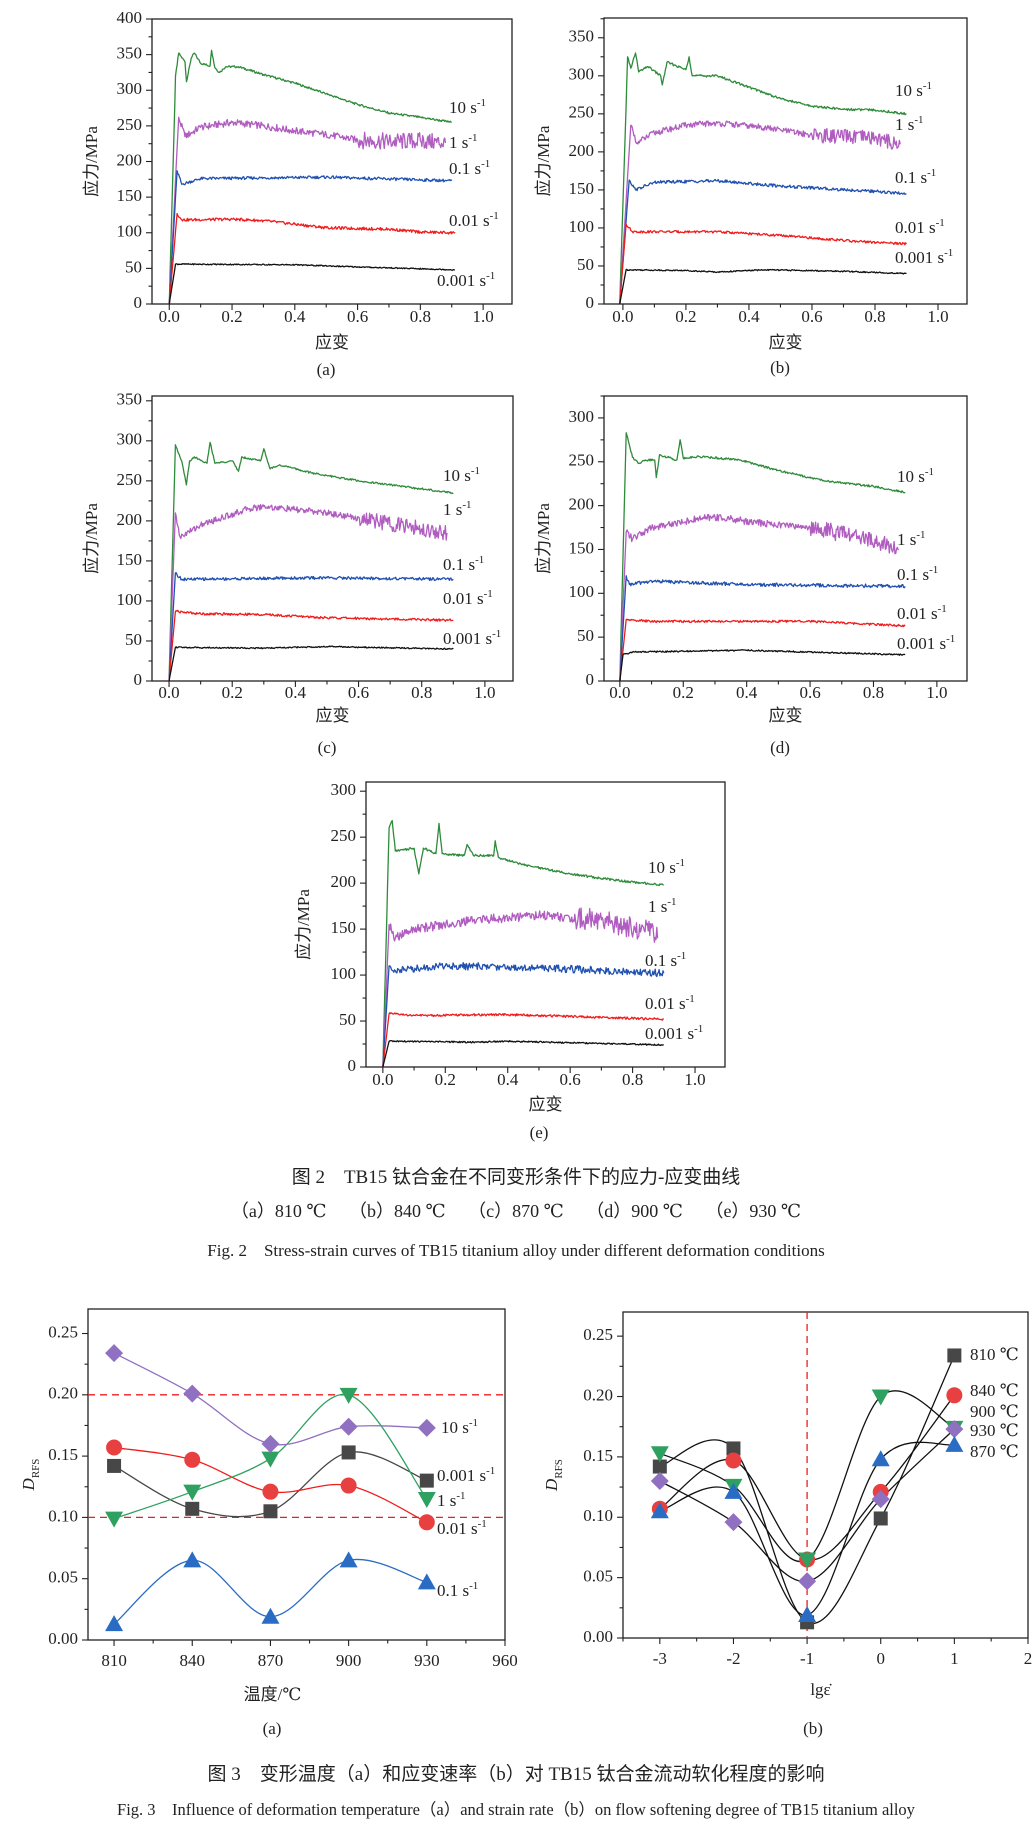 Image resolution: width=1032 pixels, height=1825 pixels. I want to click on down-triangle-data-marker, so click(348, 1395).